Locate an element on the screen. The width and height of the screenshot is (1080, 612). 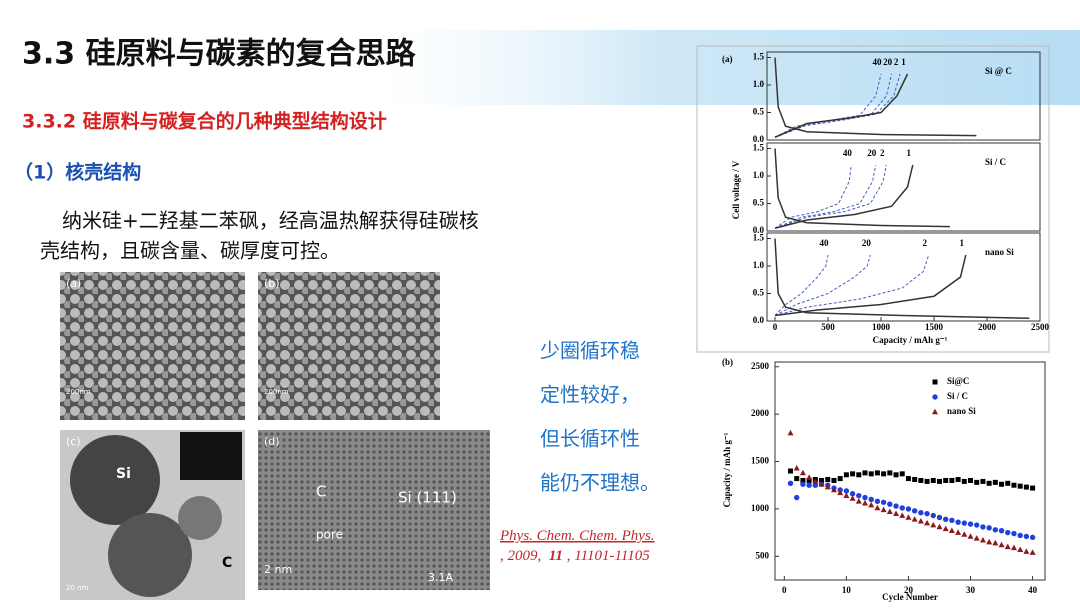
x-tick-label: 2000 is located at coordinates (987, 327).